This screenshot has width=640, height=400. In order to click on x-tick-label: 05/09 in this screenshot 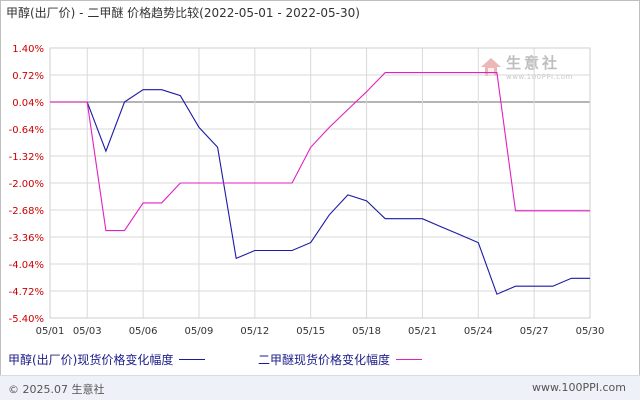, I will do `click(199, 331)`.